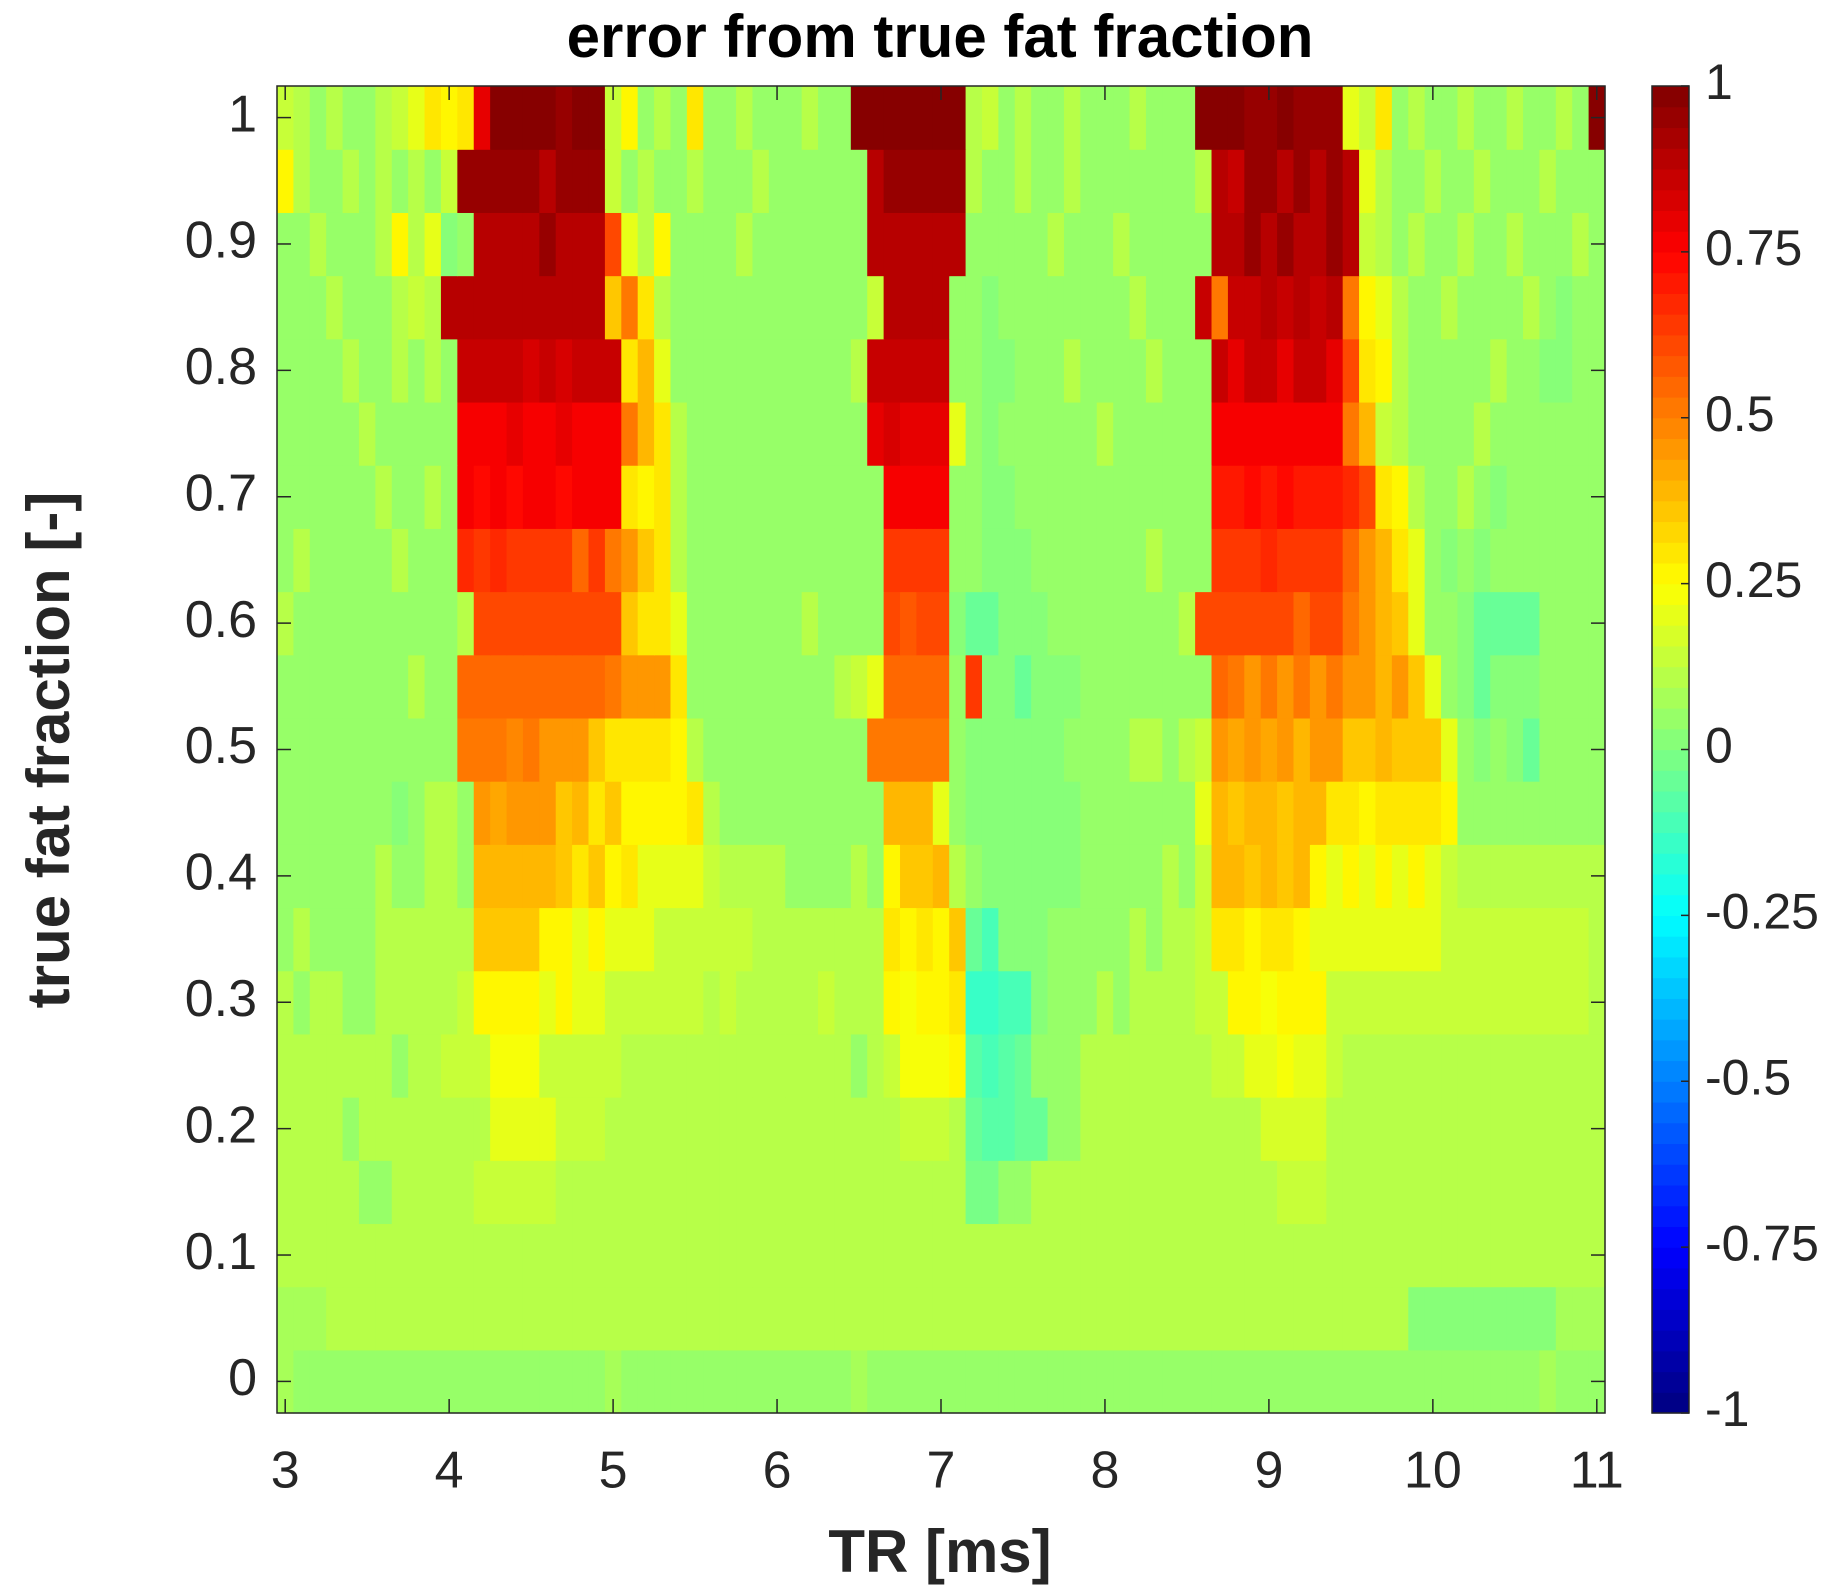  I want to click on colorbar-tick-label: -0.5, so click(1748, 1077).